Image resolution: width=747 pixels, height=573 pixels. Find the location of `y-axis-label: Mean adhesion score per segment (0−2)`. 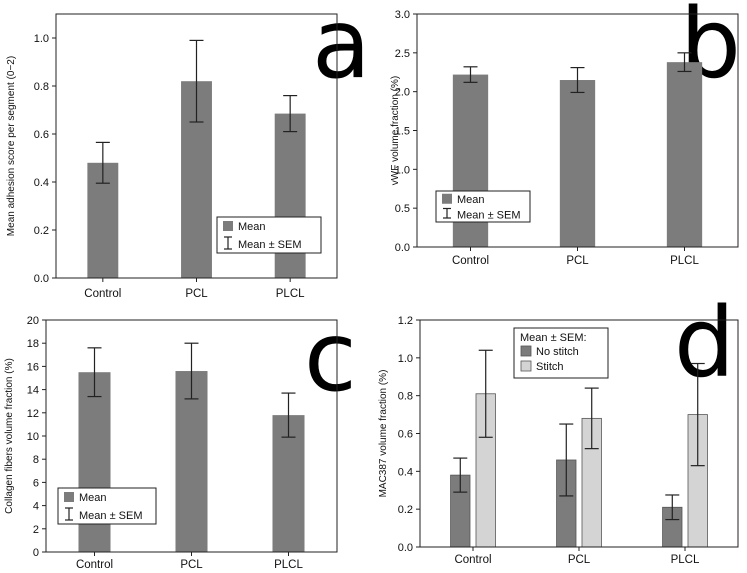

y-axis-label: Mean adhesion score per segment (0−2) is located at coordinates (11, 146).